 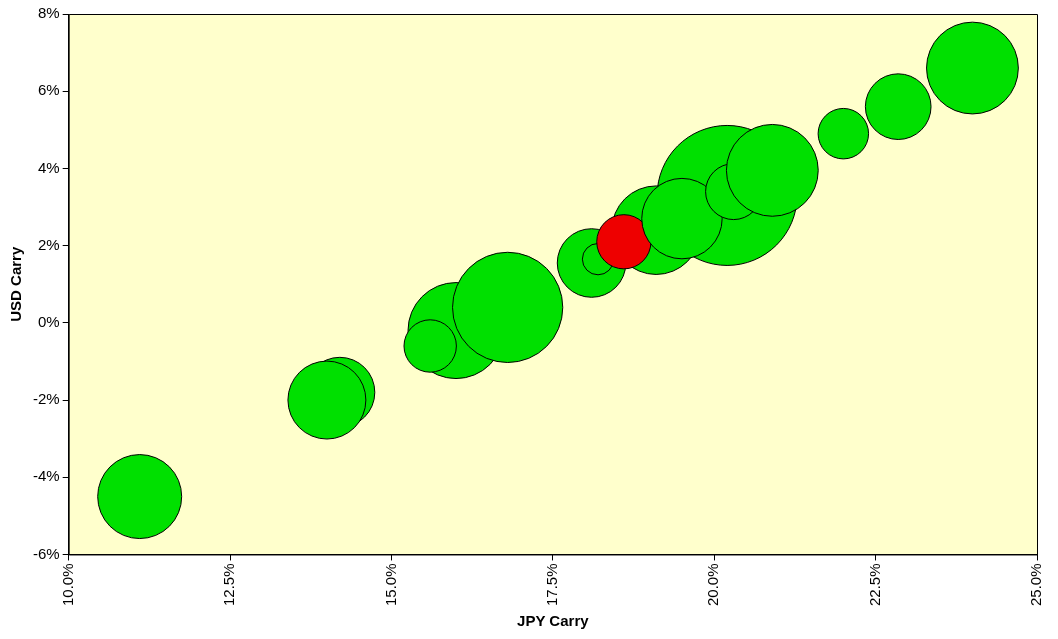 What do you see at coordinates (48, 321) in the screenshot?
I see `y-tick-label: 0%` at bounding box center [48, 321].